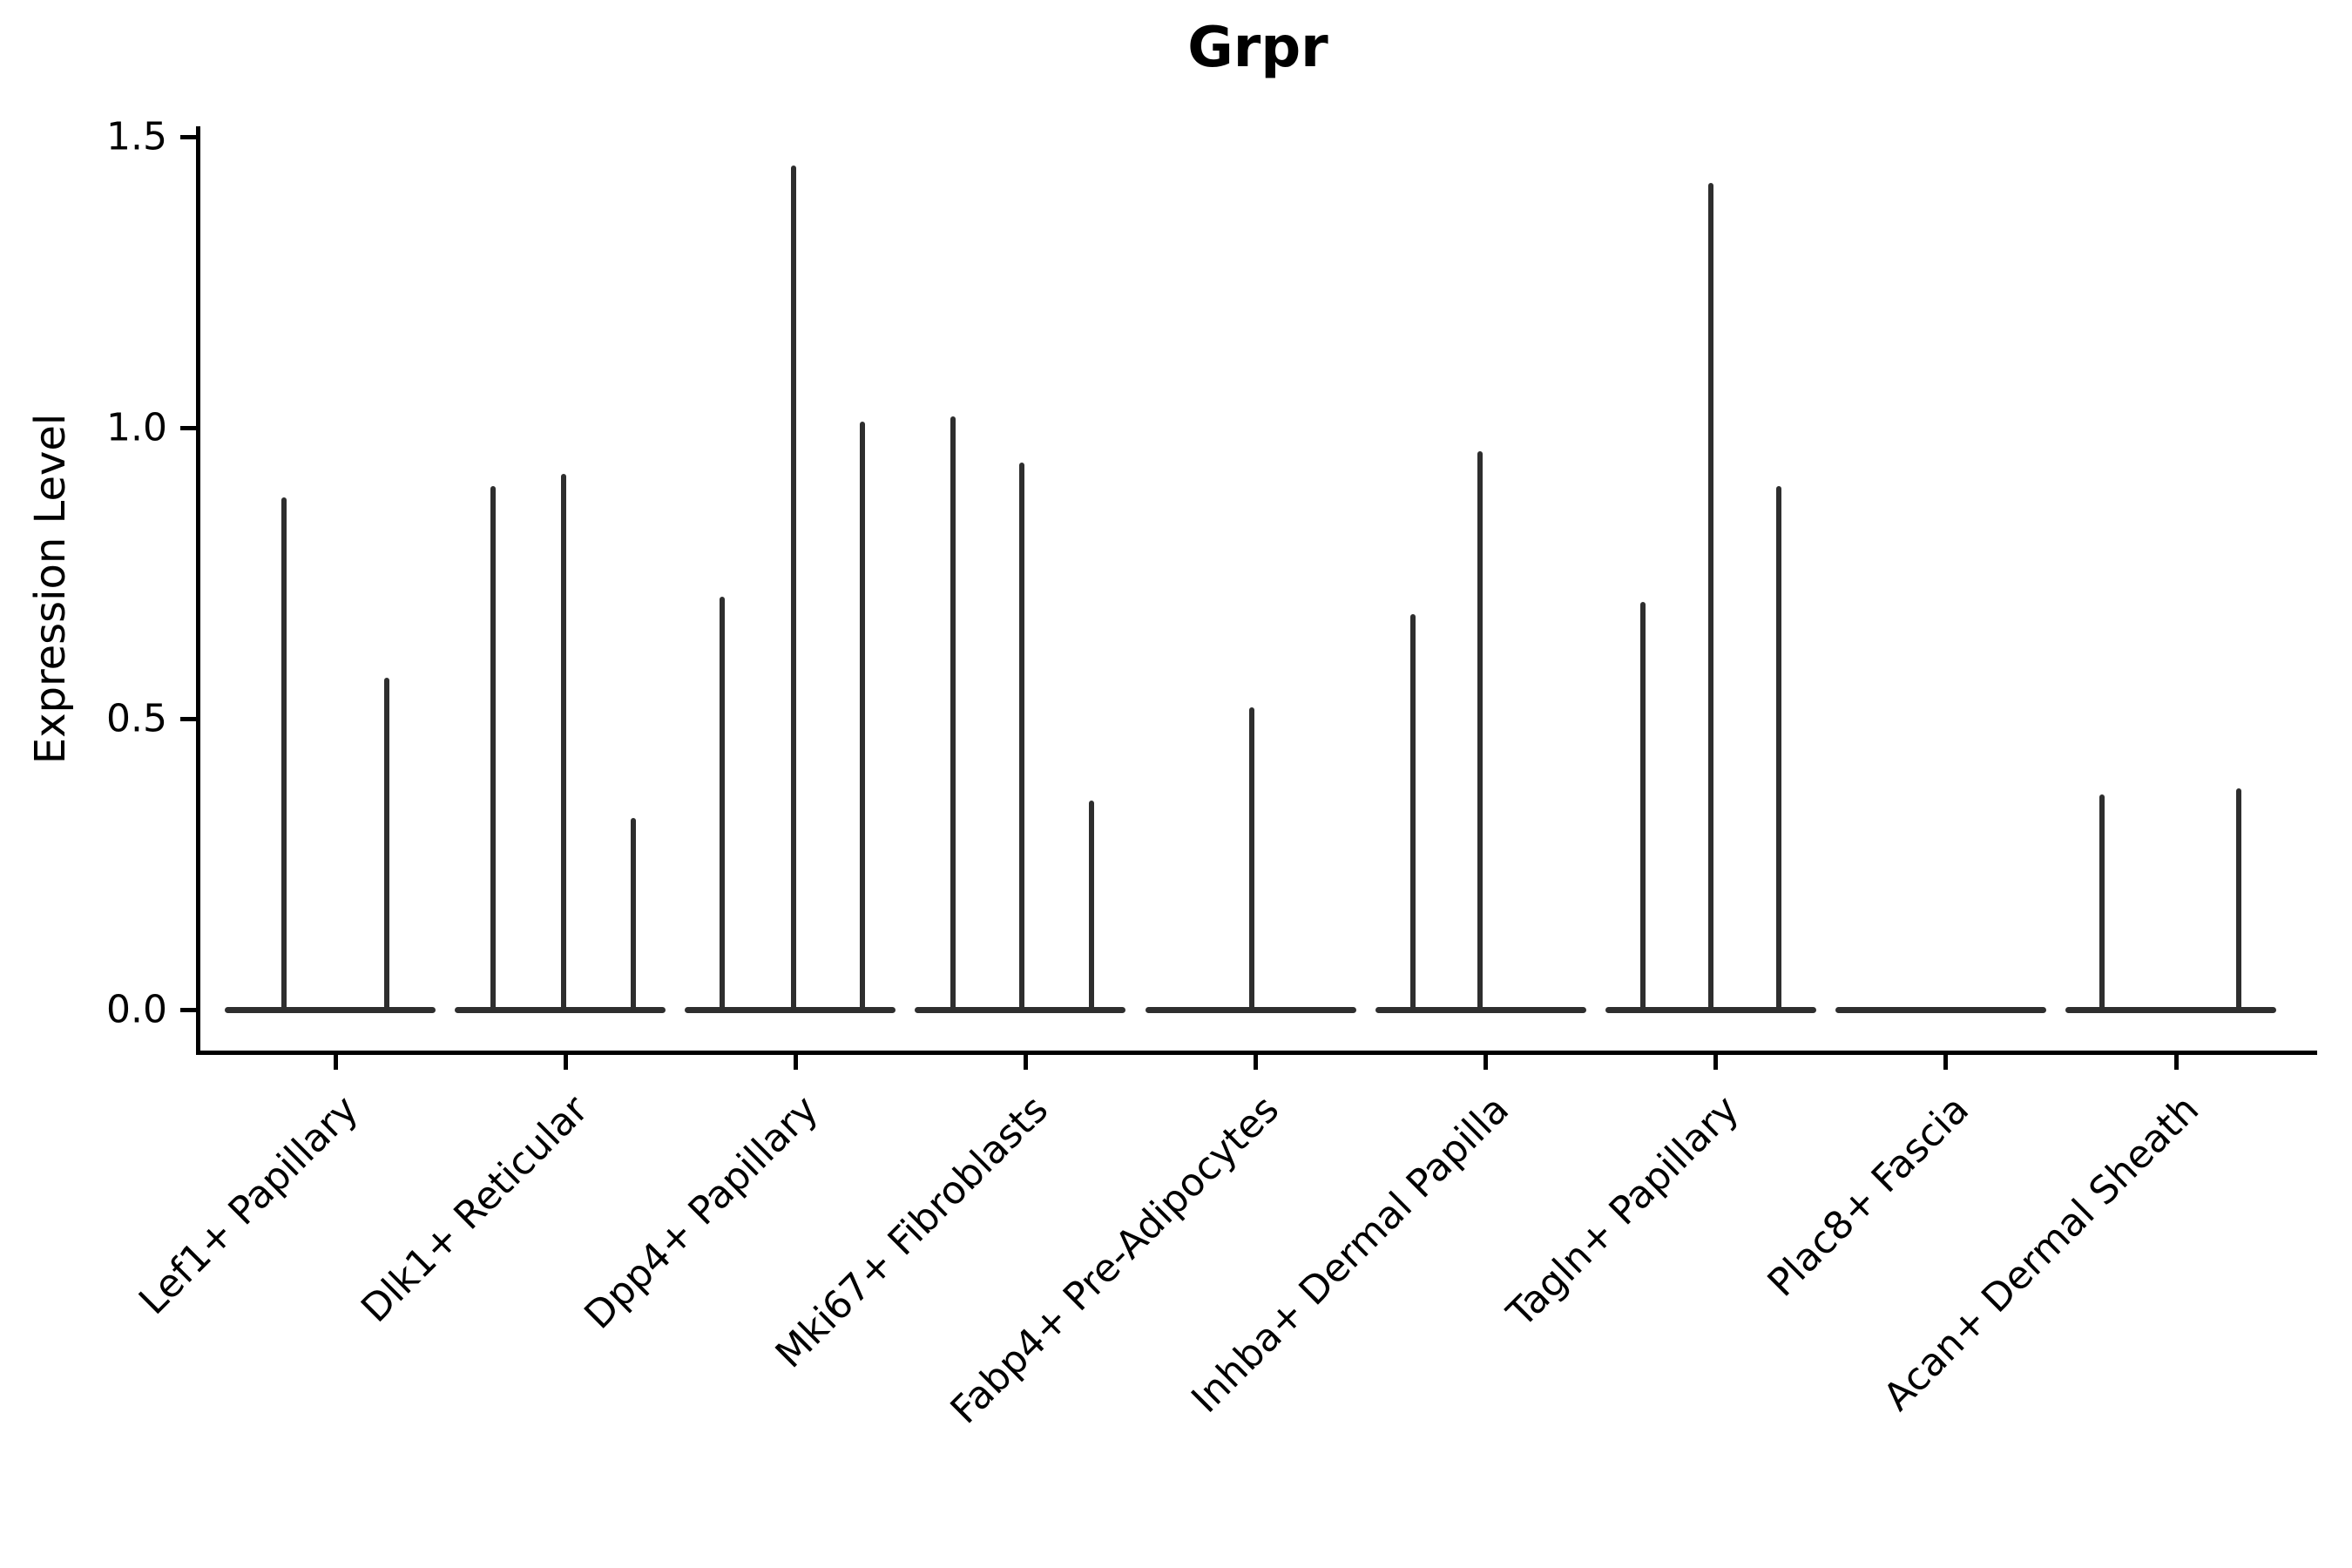 This screenshot has height=1568, width=2352. What do you see at coordinates (475, 1209) in the screenshot?
I see `x-tick-label: Dlk1+ Reticular` at bounding box center [475, 1209].